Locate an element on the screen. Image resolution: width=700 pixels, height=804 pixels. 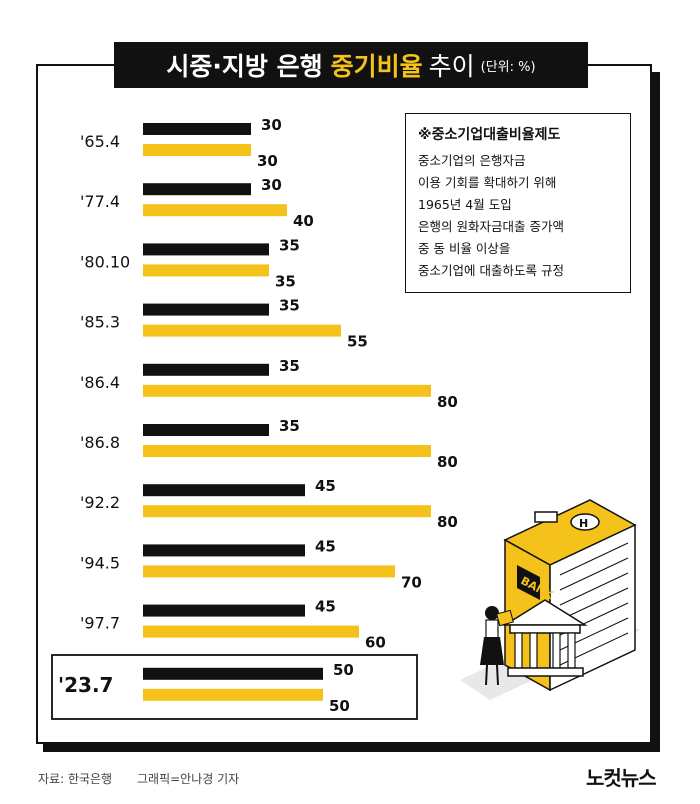
bar-value-label: 40 is located at coordinates (303, 221).